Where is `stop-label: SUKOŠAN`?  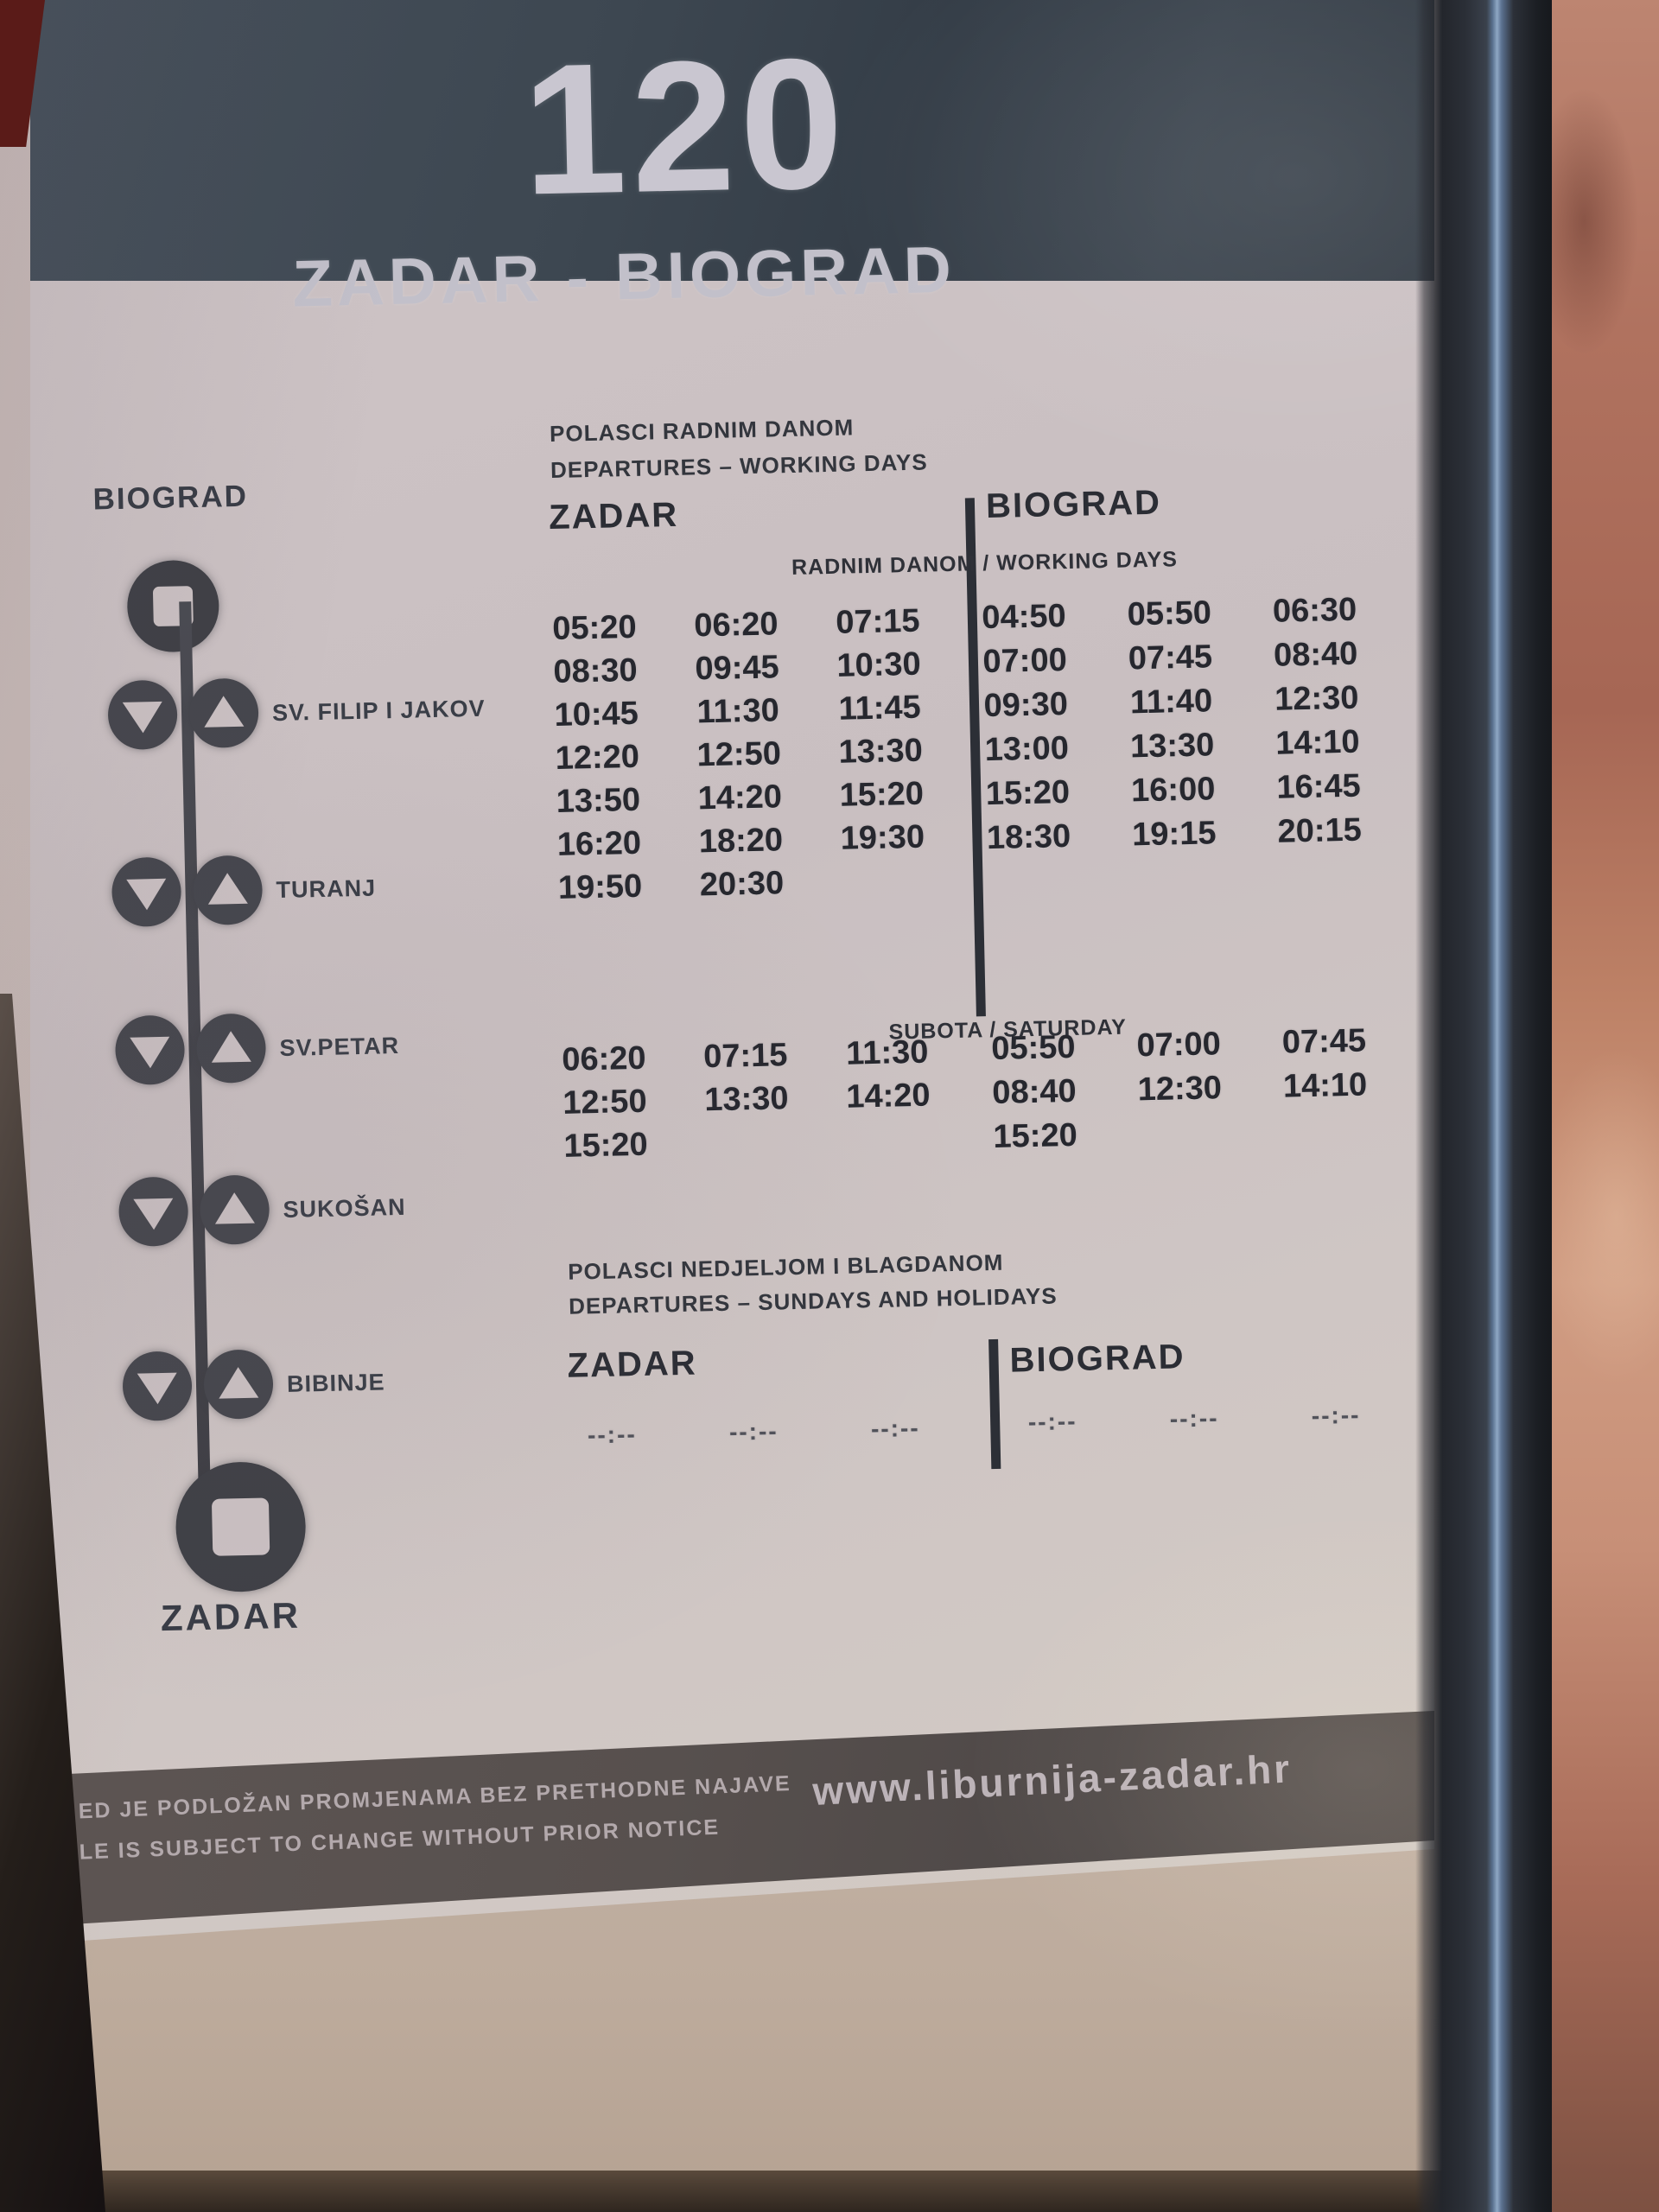
stop-label: SUKOŠAN is located at coordinates (344, 1208).